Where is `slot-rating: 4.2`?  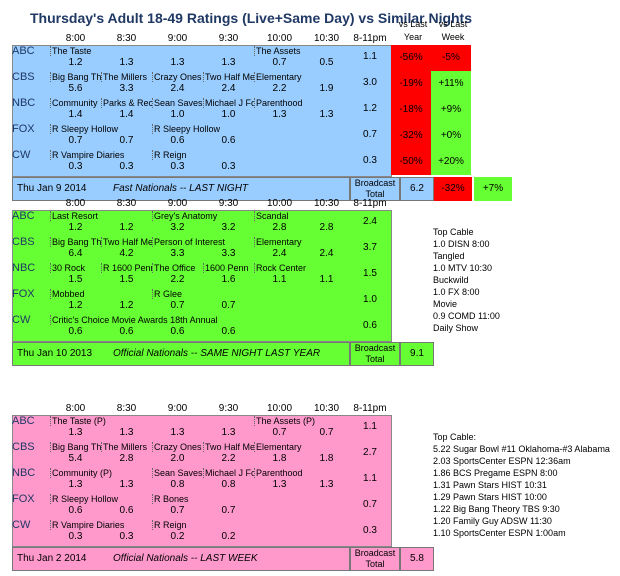
slot-rating: 4.2 is located at coordinates (126, 253).